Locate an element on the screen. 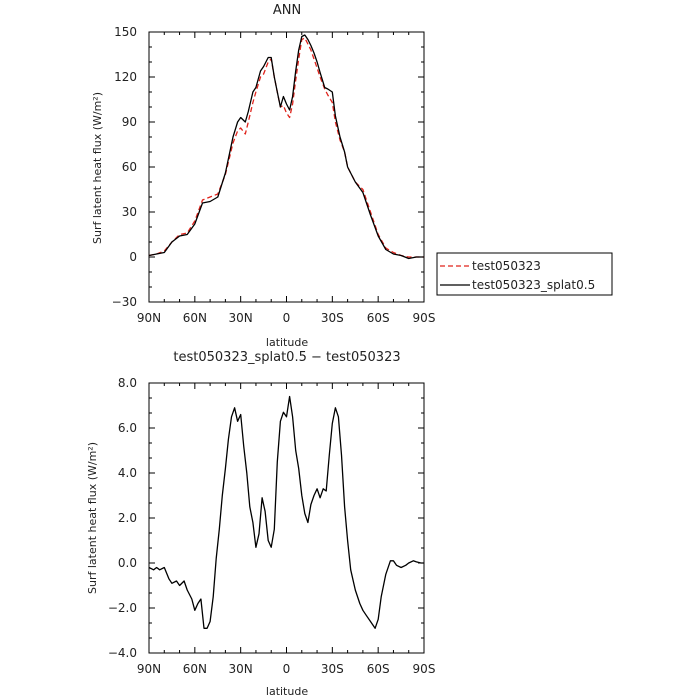 This screenshot has width=700, height=700. series-line-series0 is located at coordinates (286, 512).